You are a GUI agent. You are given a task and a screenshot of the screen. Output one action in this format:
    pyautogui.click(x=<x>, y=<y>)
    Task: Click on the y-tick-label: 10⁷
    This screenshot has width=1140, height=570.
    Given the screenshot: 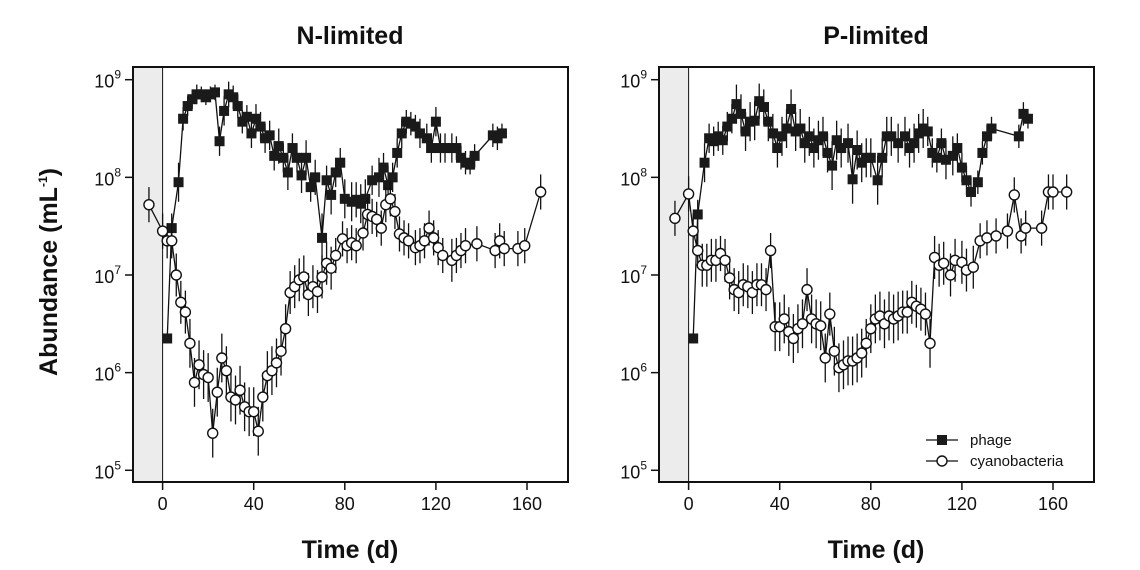 What is the action you would take?
    pyautogui.click(x=633, y=275)
    